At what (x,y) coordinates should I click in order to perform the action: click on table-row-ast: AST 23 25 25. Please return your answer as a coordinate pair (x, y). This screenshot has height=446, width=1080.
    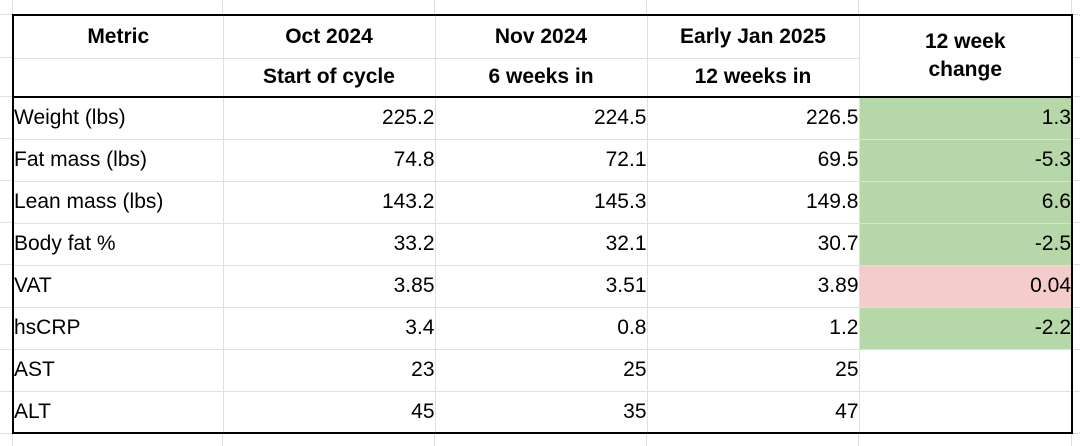
    Looking at the image, I should click on (542, 370).